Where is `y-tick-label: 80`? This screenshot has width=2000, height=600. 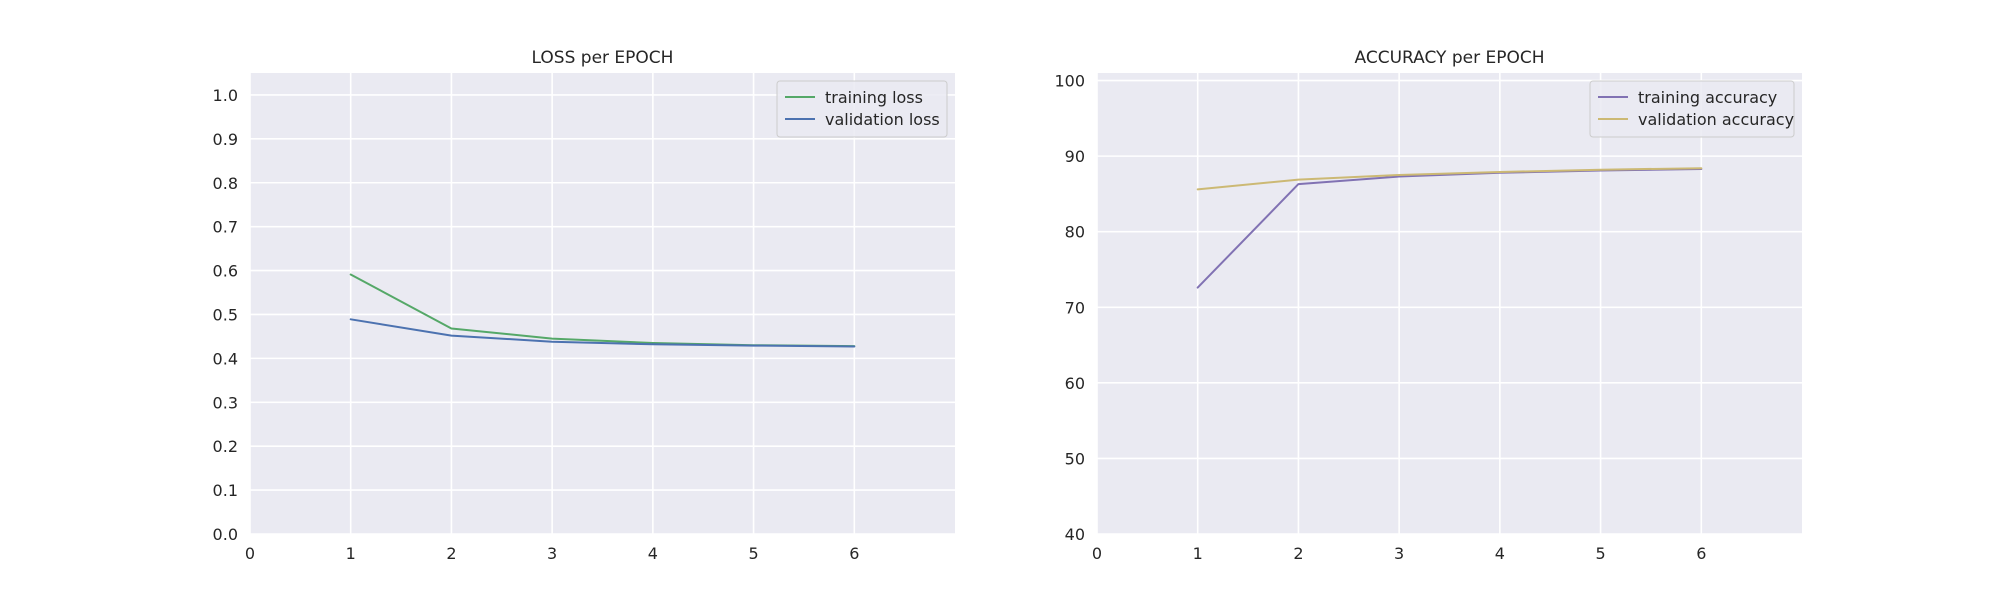
y-tick-label: 80 is located at coordinates (1075, 232).